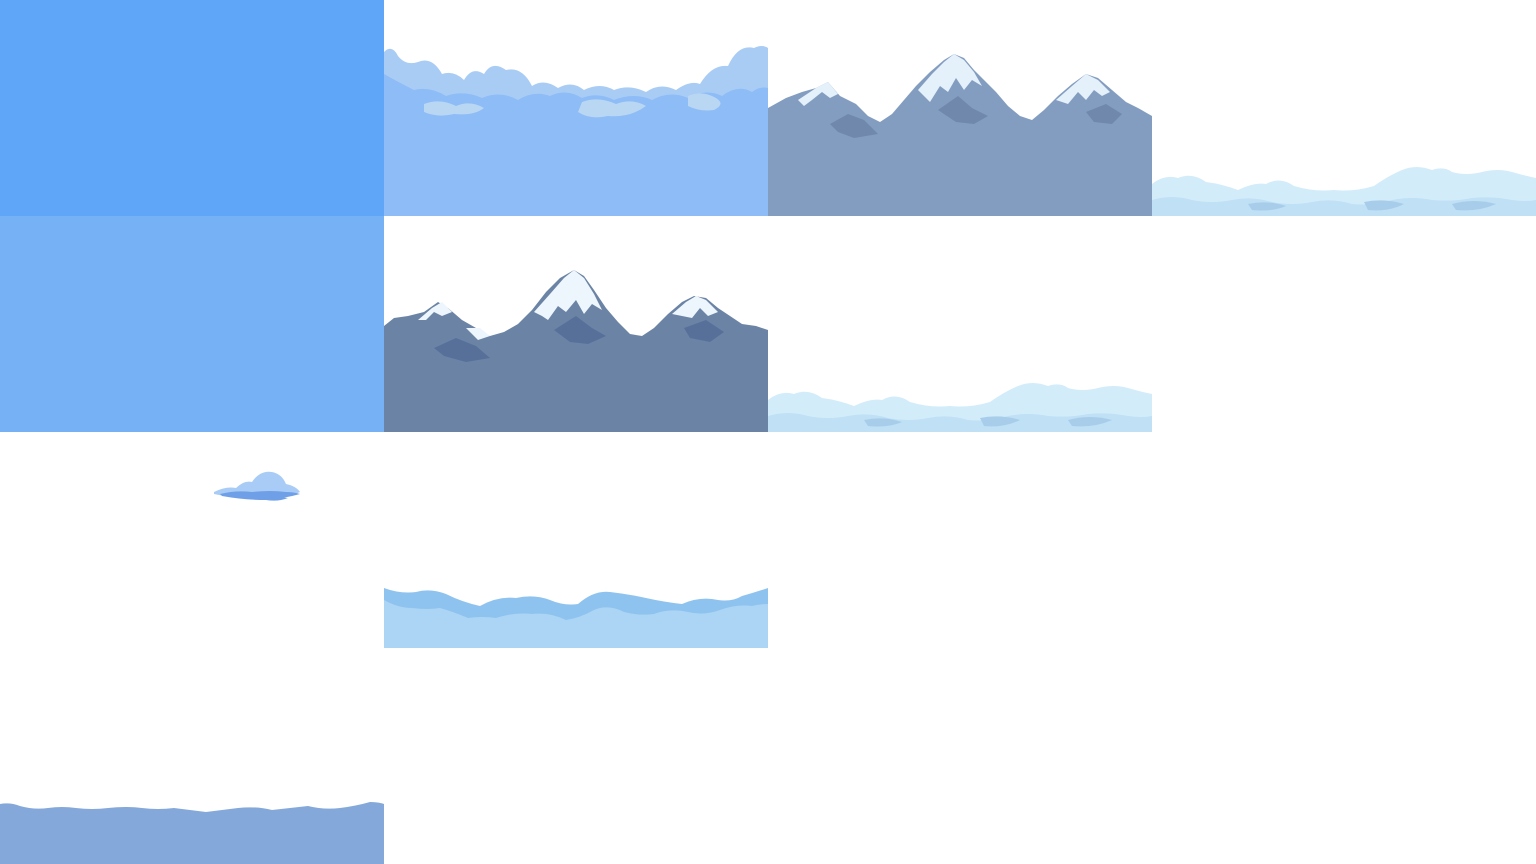 The height and width of the screenshot is (864, 1536). Describe the element at coordinates (960, 407) in the screenshot. I see `mist-band-b` at that location.